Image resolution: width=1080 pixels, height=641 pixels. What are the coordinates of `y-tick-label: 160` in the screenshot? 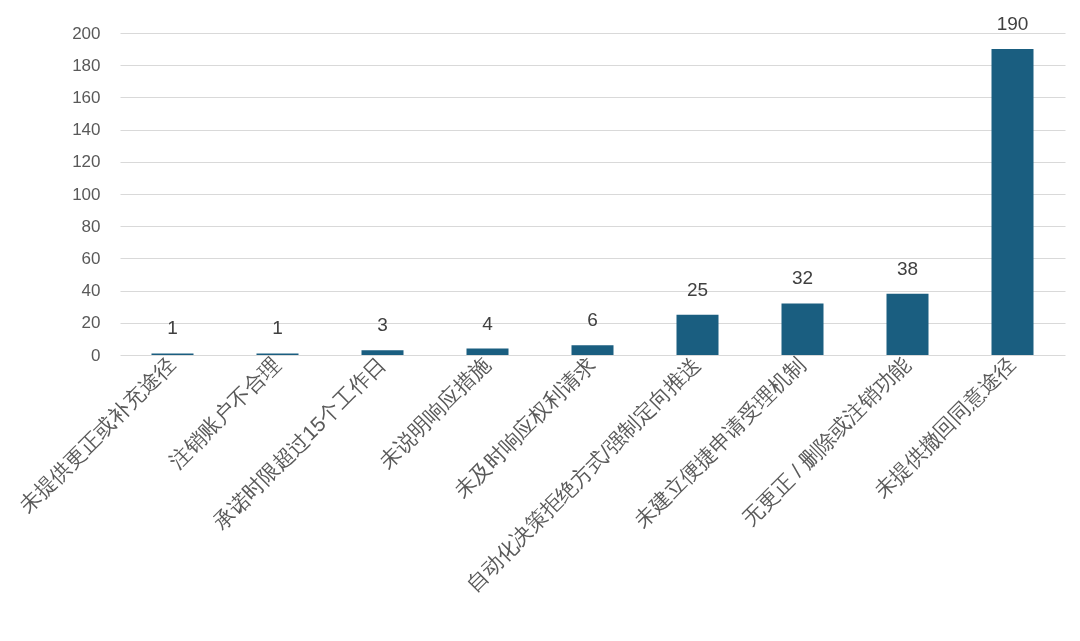 It's located at (86, 97).